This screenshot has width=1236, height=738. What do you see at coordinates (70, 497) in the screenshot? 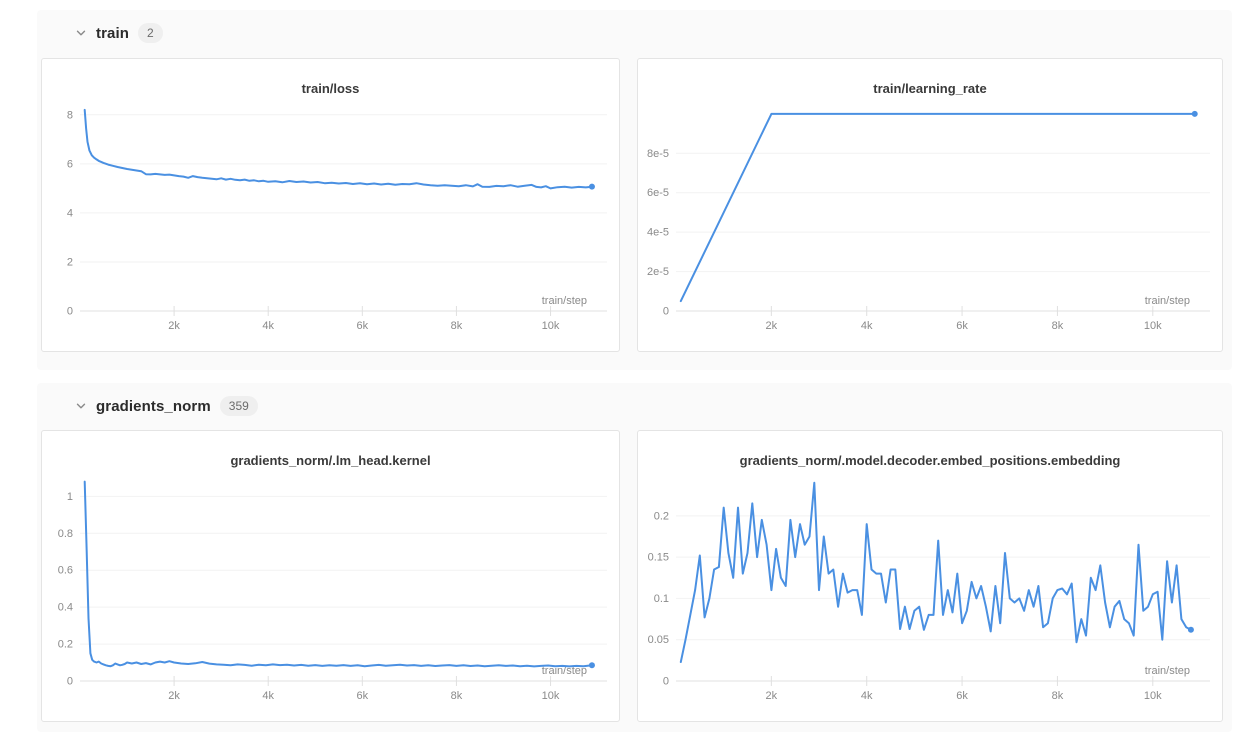
I see `svg-text: 1` at bounding box center [70, 497].